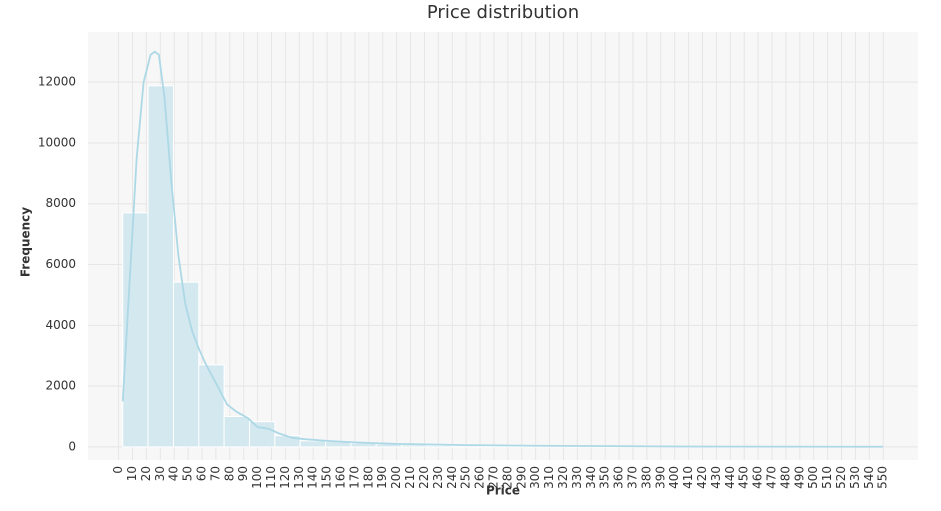  What do you see at coordinates (313, 477) in the screenshot?
I see `x-tick-label: 140` at bounding box center [313, 477].